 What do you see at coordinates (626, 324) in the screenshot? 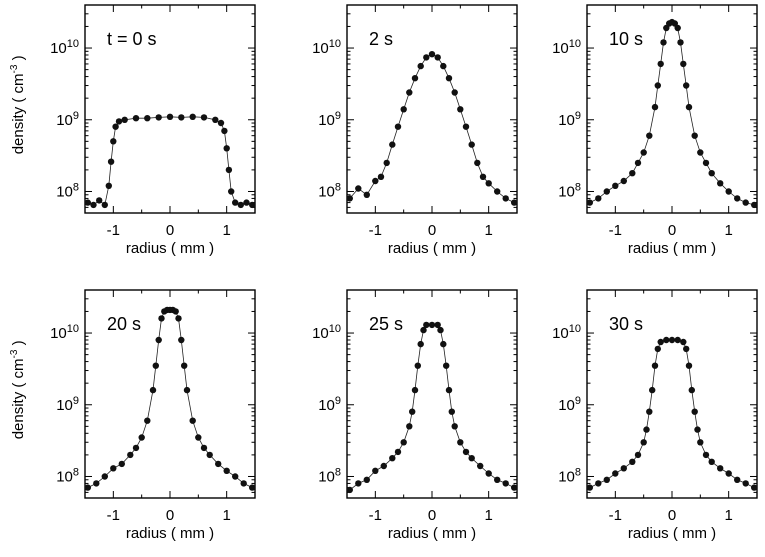
I see `panel-time-label: 30 s` at bounding box center [626, 324].